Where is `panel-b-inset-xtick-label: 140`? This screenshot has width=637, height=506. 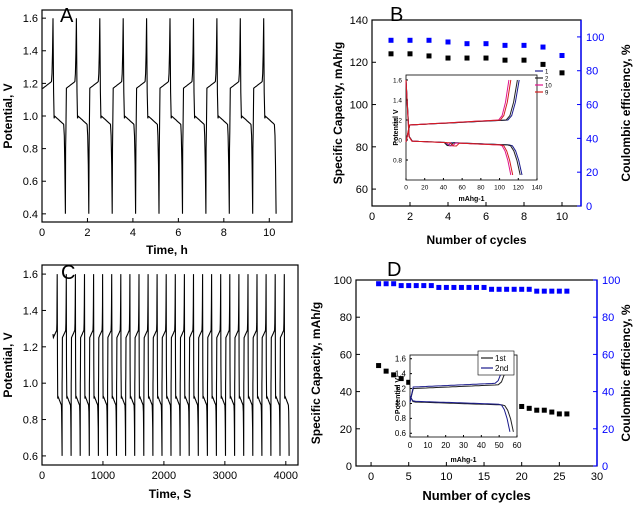
panel-b-inset-xtick-label: 140 is located at coordinates (537, 188).